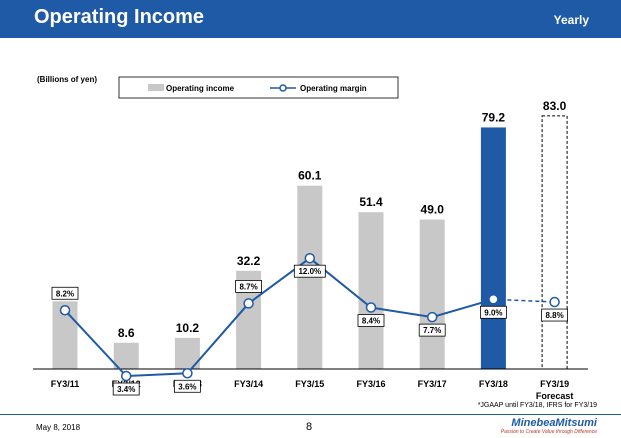  What do you see at coordinates (58, 427) in the screenshot?
I see `presentation-date: May 8, 2018` at bounding box center [58, 427].